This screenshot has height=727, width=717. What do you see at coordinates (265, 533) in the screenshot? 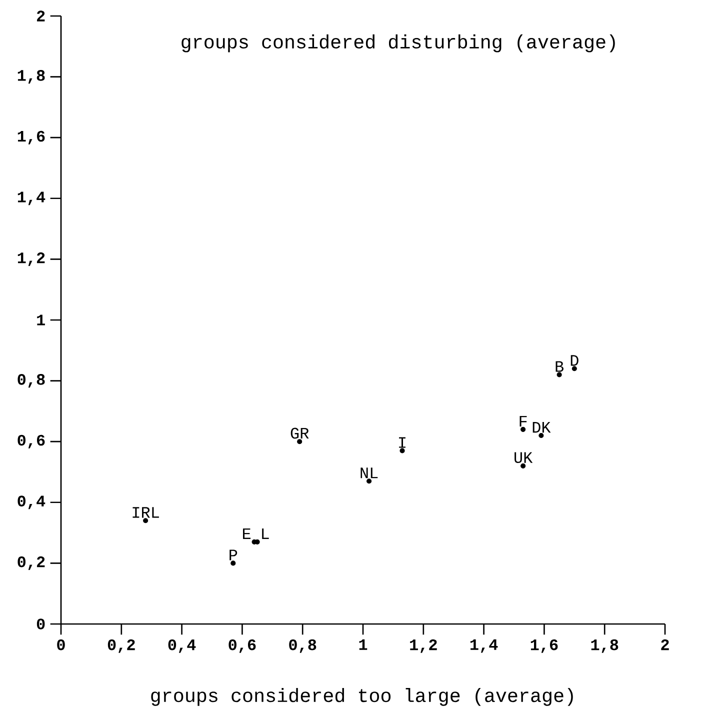
I see `annotation: L` at bounding box center [265, 533].